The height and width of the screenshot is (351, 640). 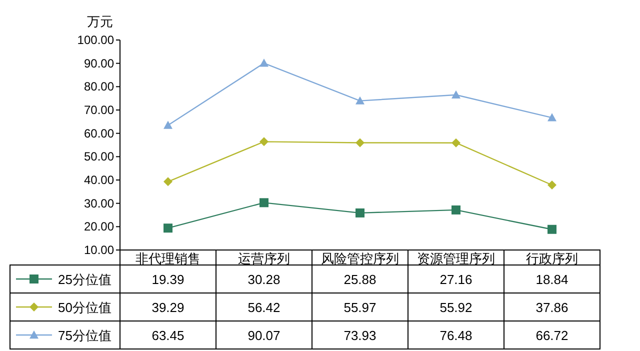 I want to click on data-label: 56.42, so click(x=264, y=307).